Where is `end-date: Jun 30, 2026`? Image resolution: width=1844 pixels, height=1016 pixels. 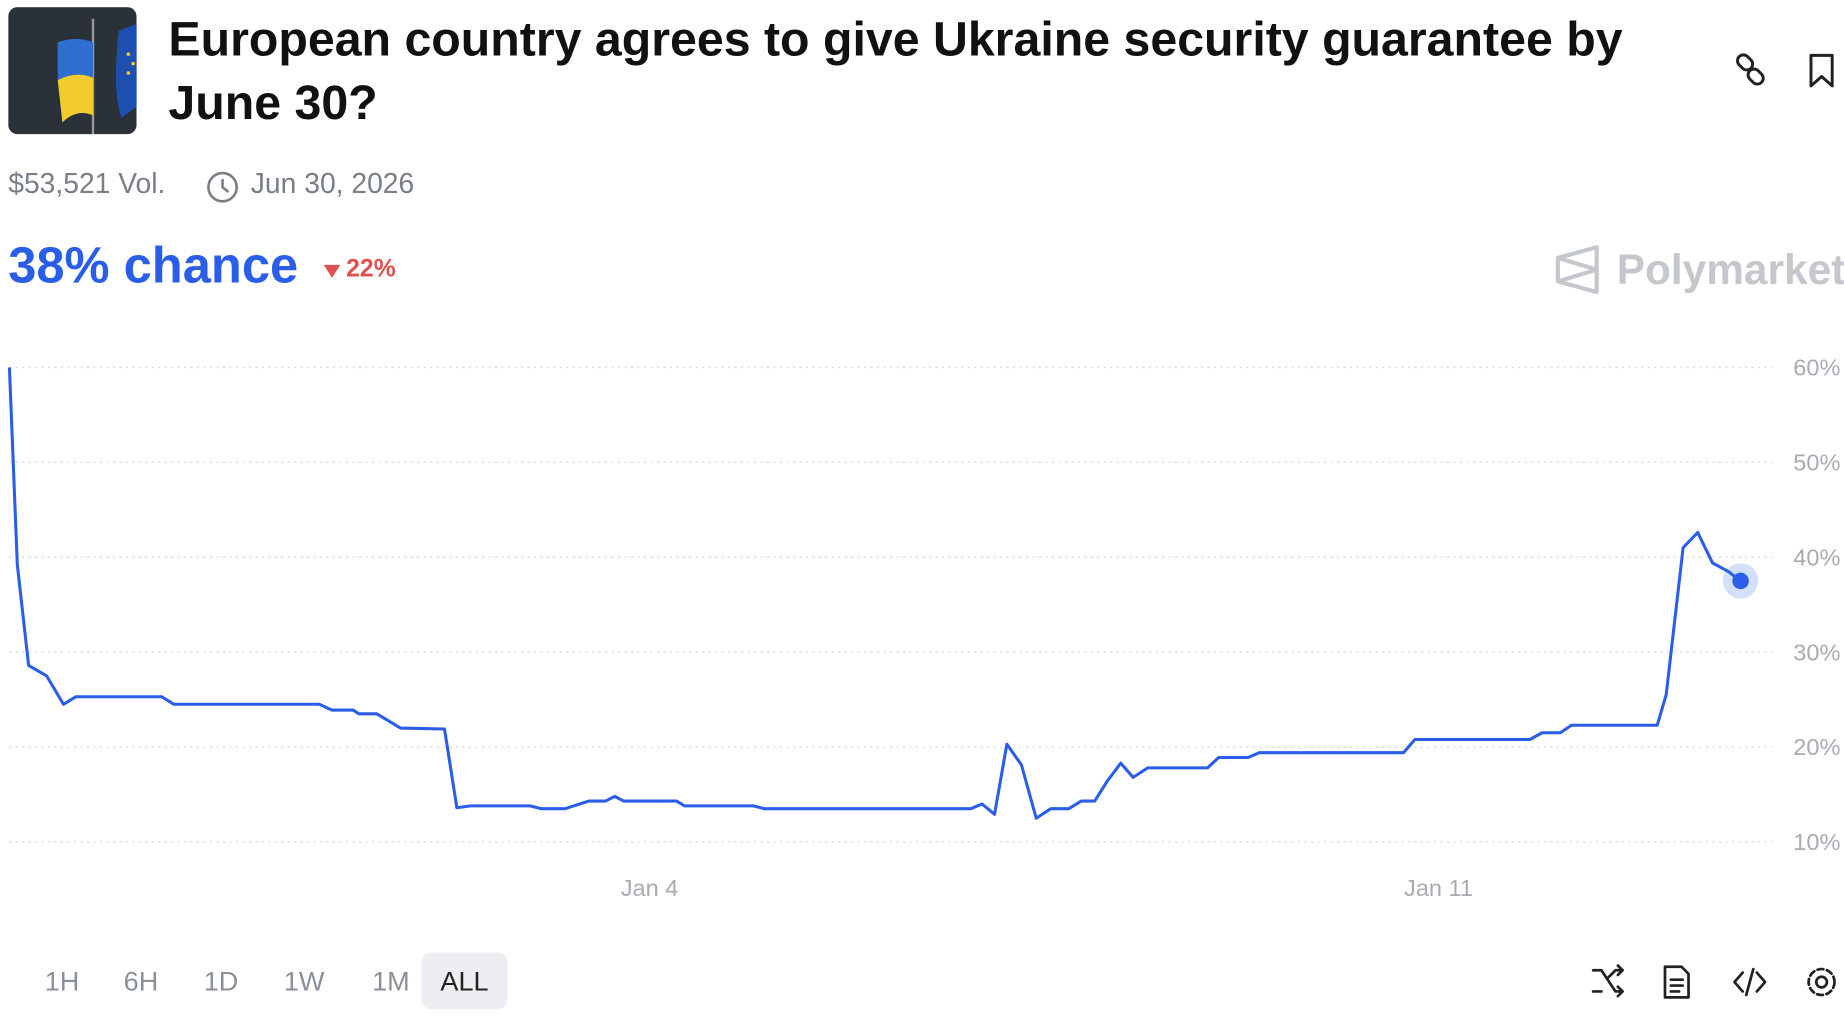
end-date: Jun 30, 2026 is located at coordinates (332, 184).